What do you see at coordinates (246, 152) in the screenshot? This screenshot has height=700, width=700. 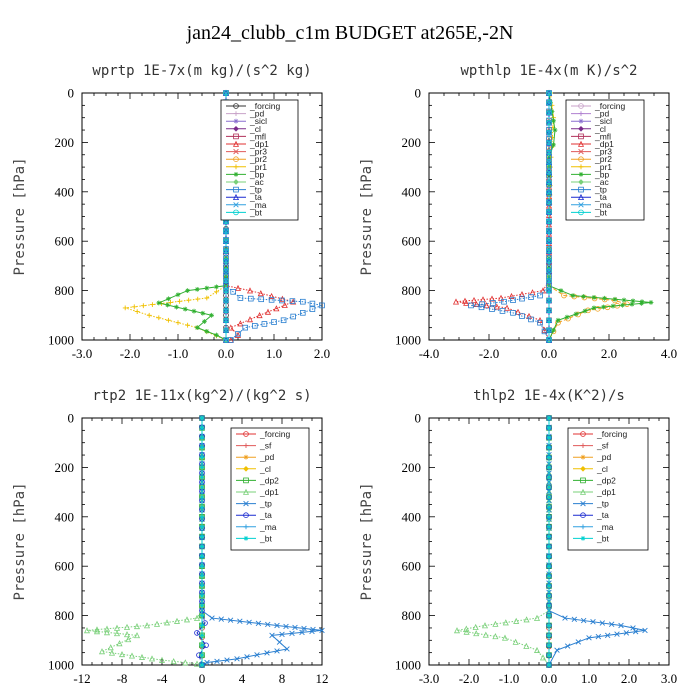 I see `legend-entry: _pr3` at bounding box center [246, 152].